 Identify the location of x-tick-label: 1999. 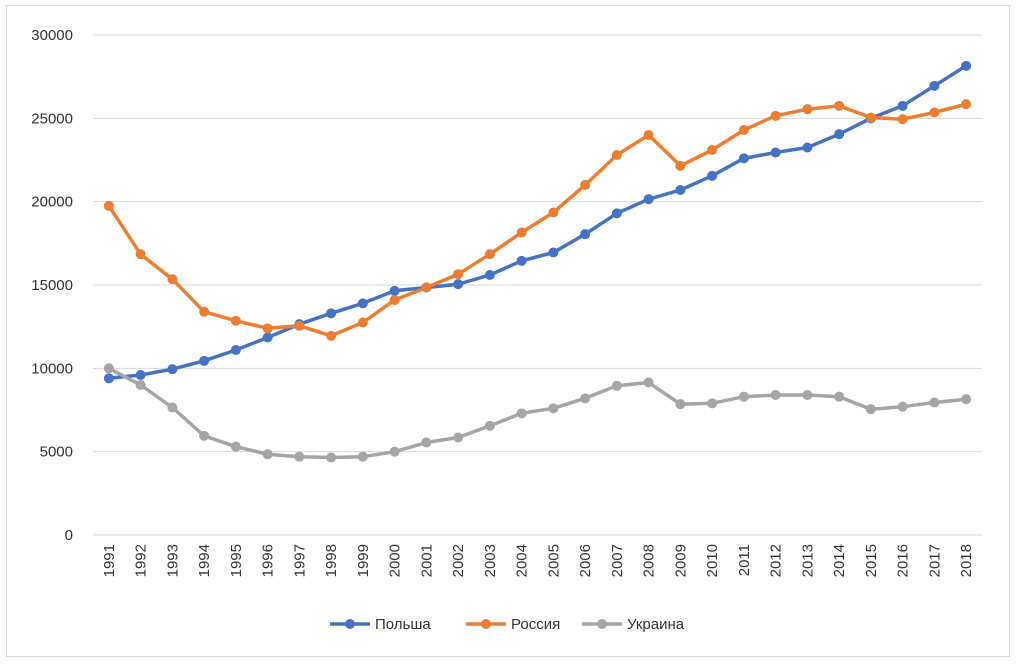
(363, 560).